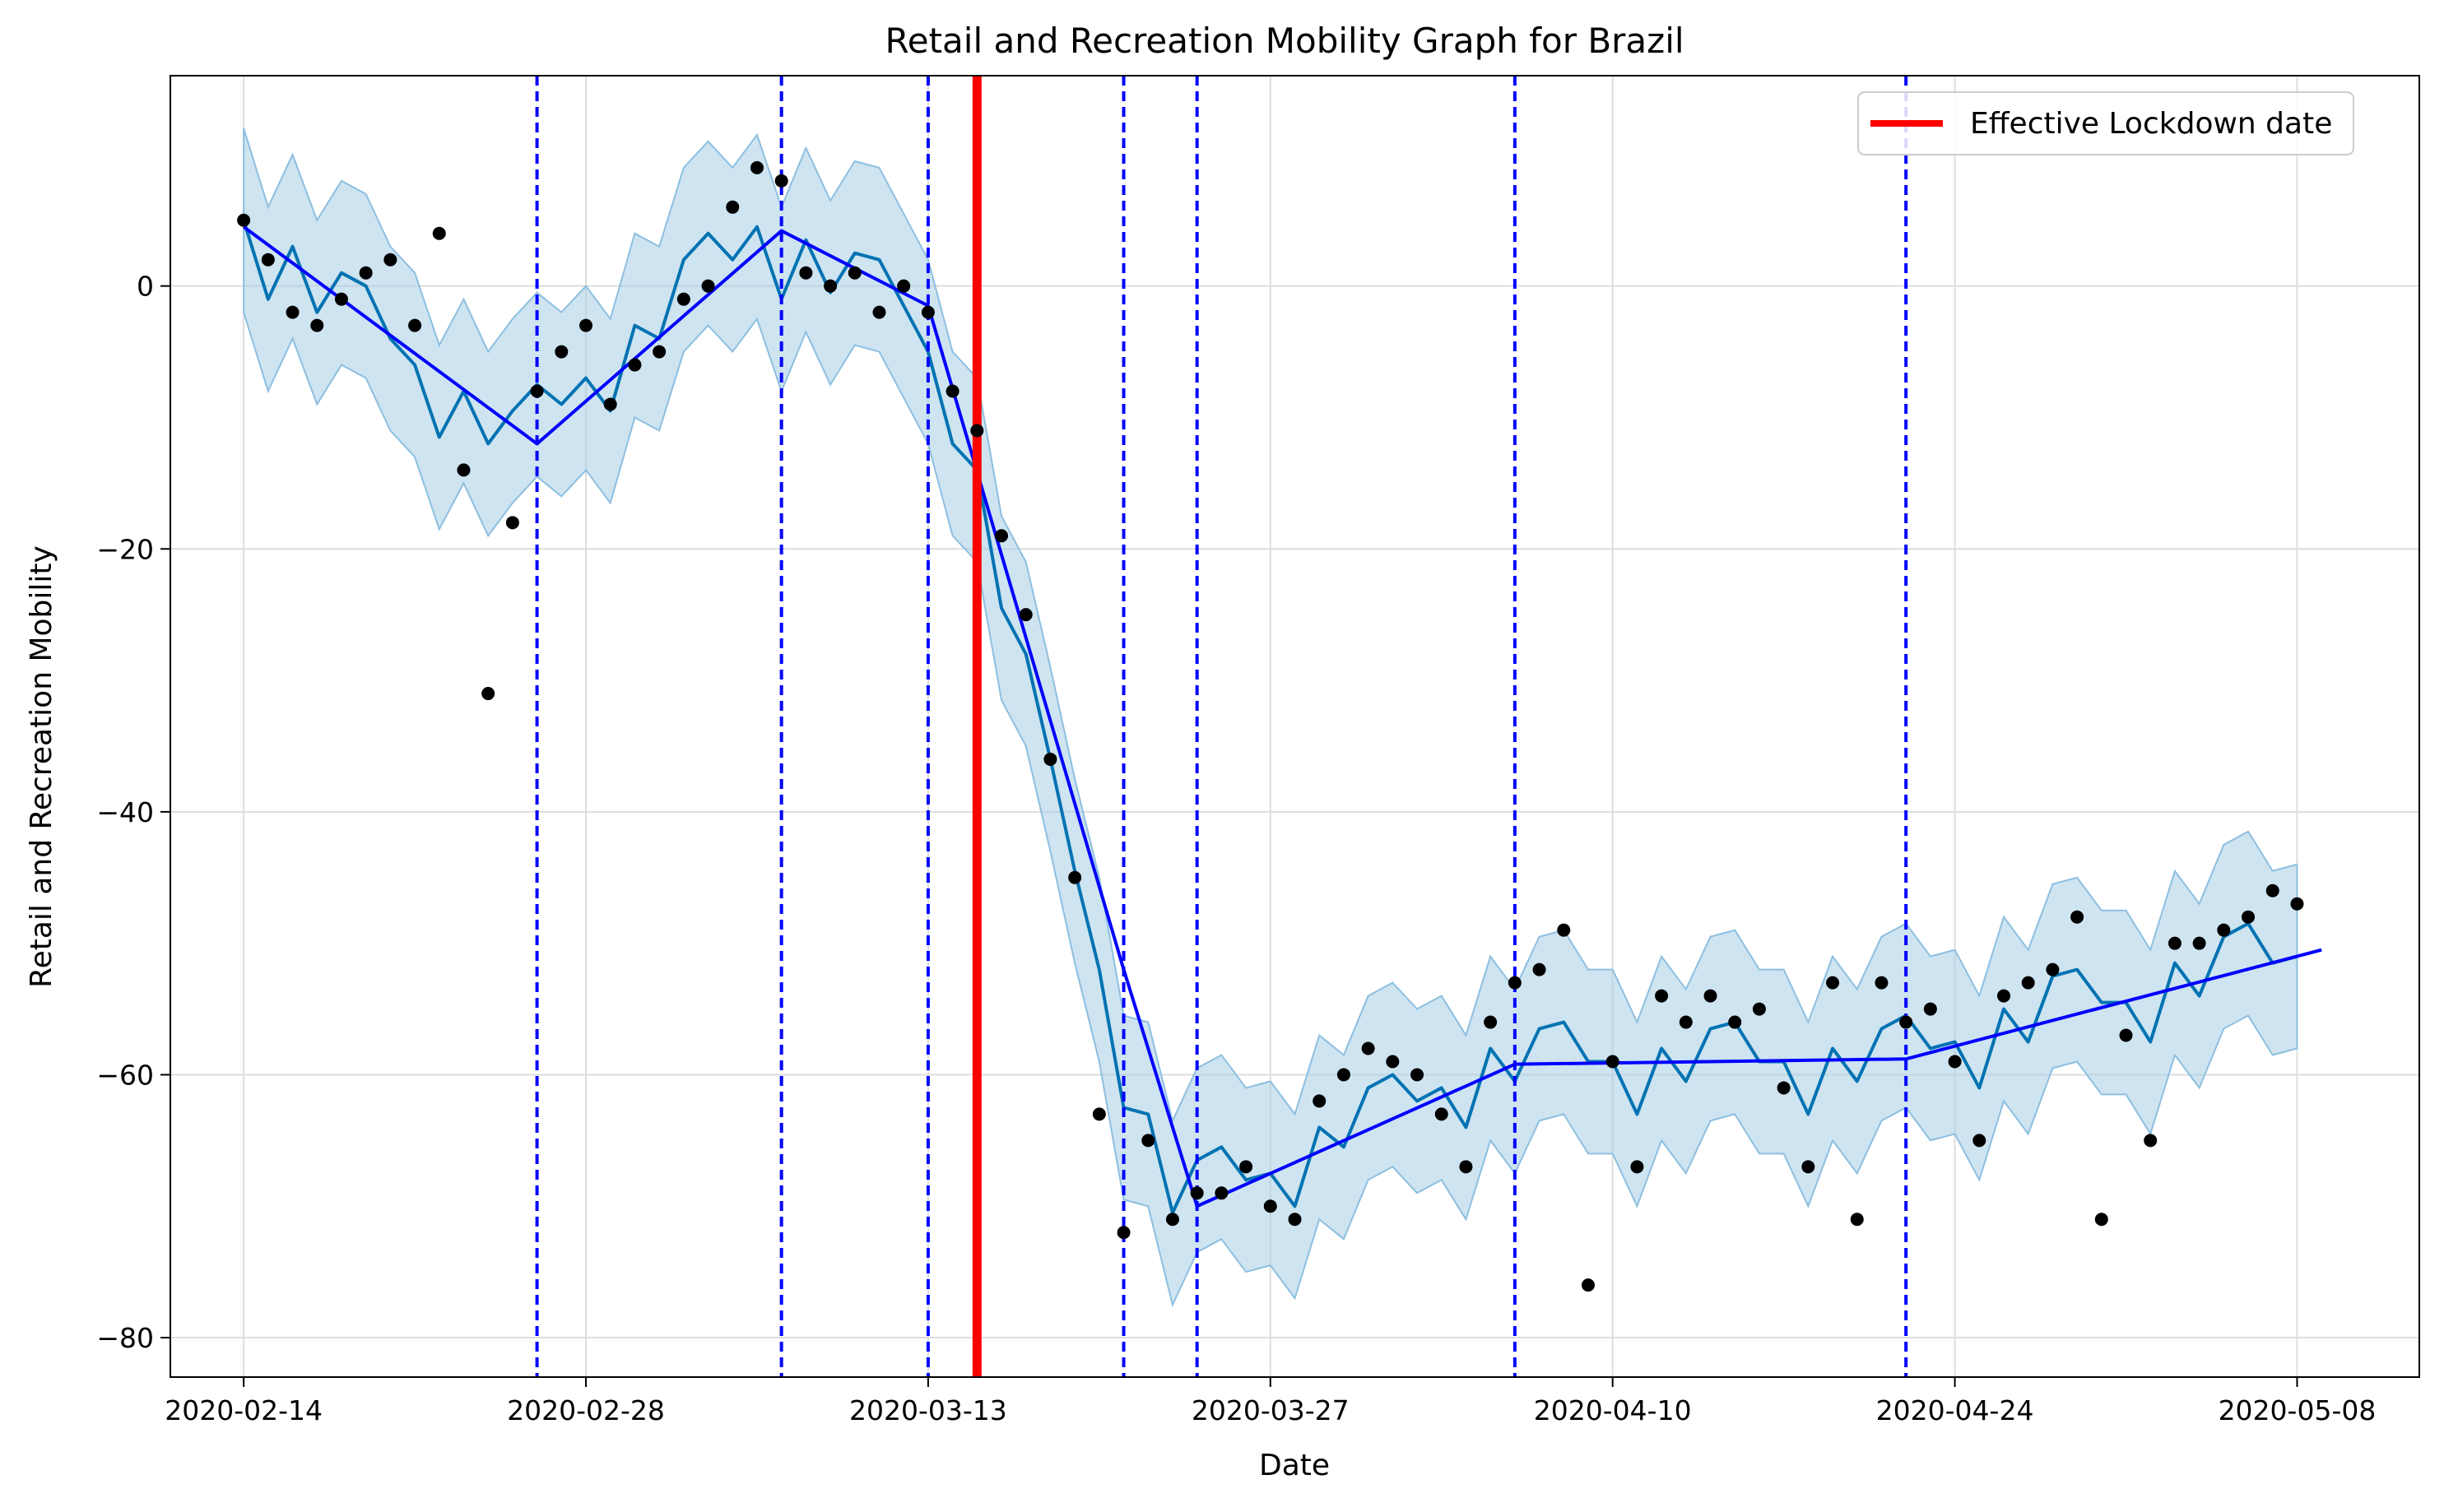 The width and height of the screenshot is (2444, 1512). I want to click on y-tick-label-4: −80, so click(125, 1338).